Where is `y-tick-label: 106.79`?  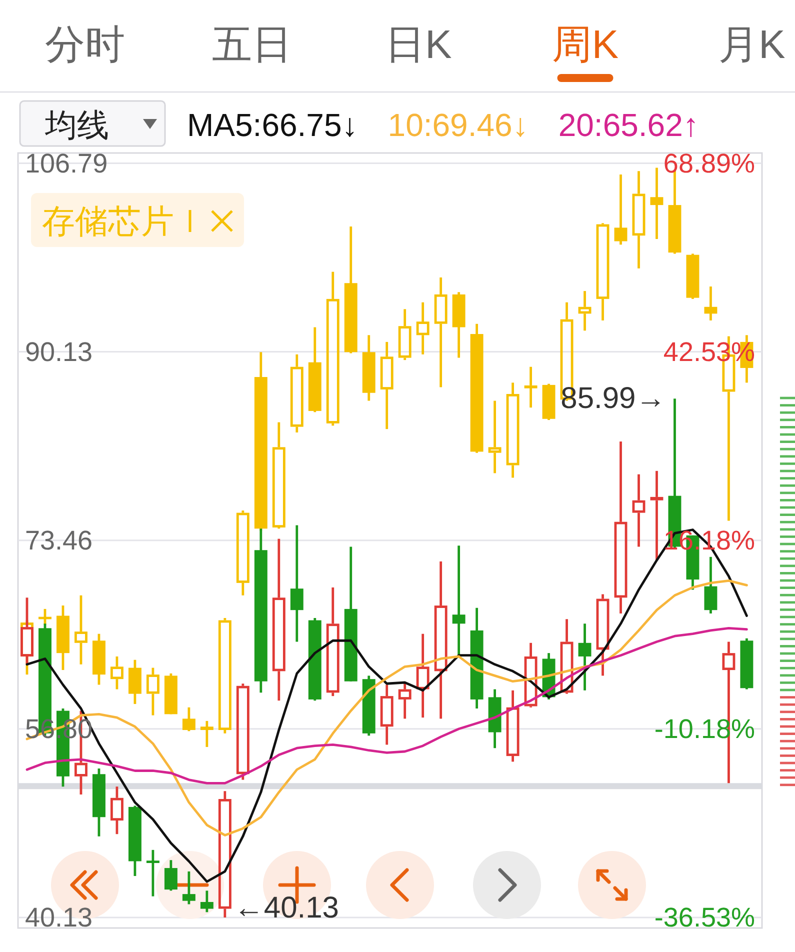 y-tick-label: 106.79 is located at coordinates (66, 163).